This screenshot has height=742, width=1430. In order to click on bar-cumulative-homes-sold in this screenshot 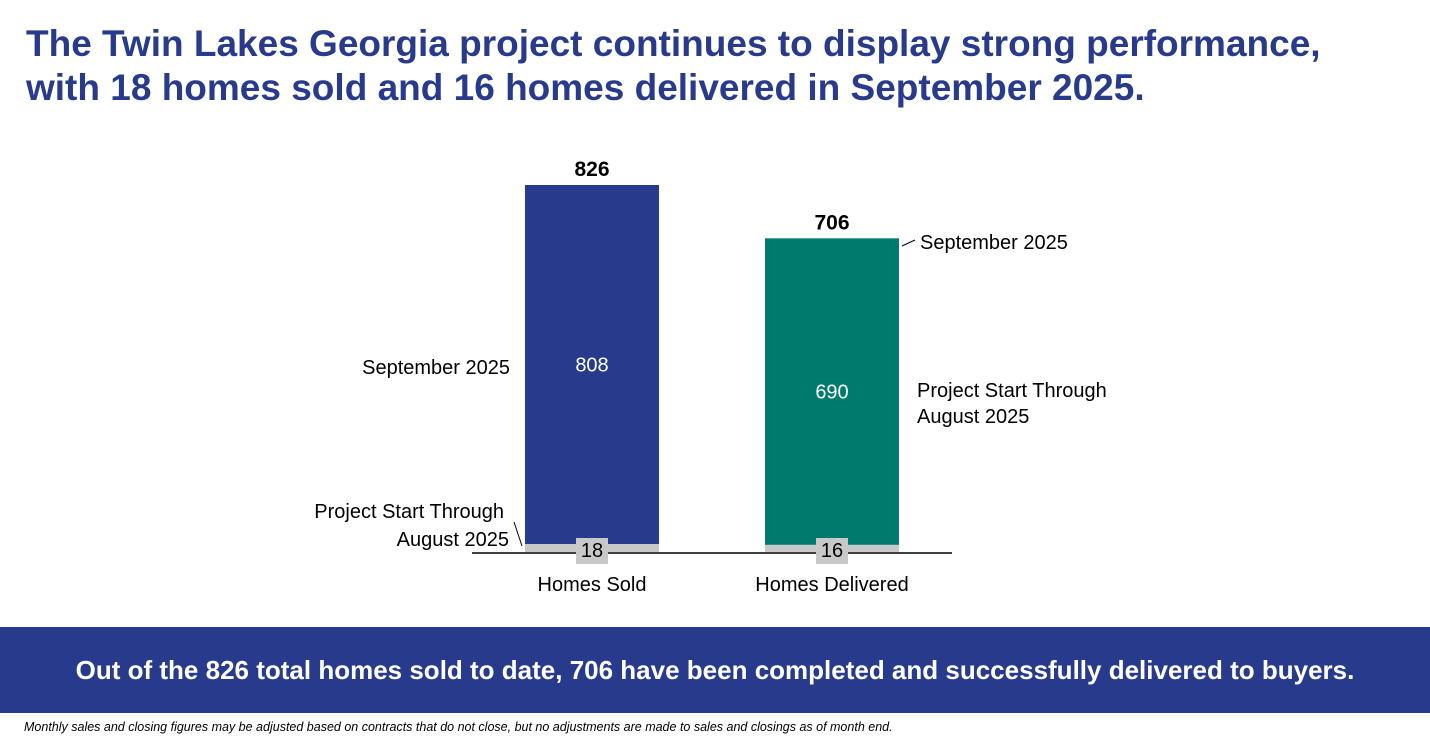, I will do `click(592, 365)`.